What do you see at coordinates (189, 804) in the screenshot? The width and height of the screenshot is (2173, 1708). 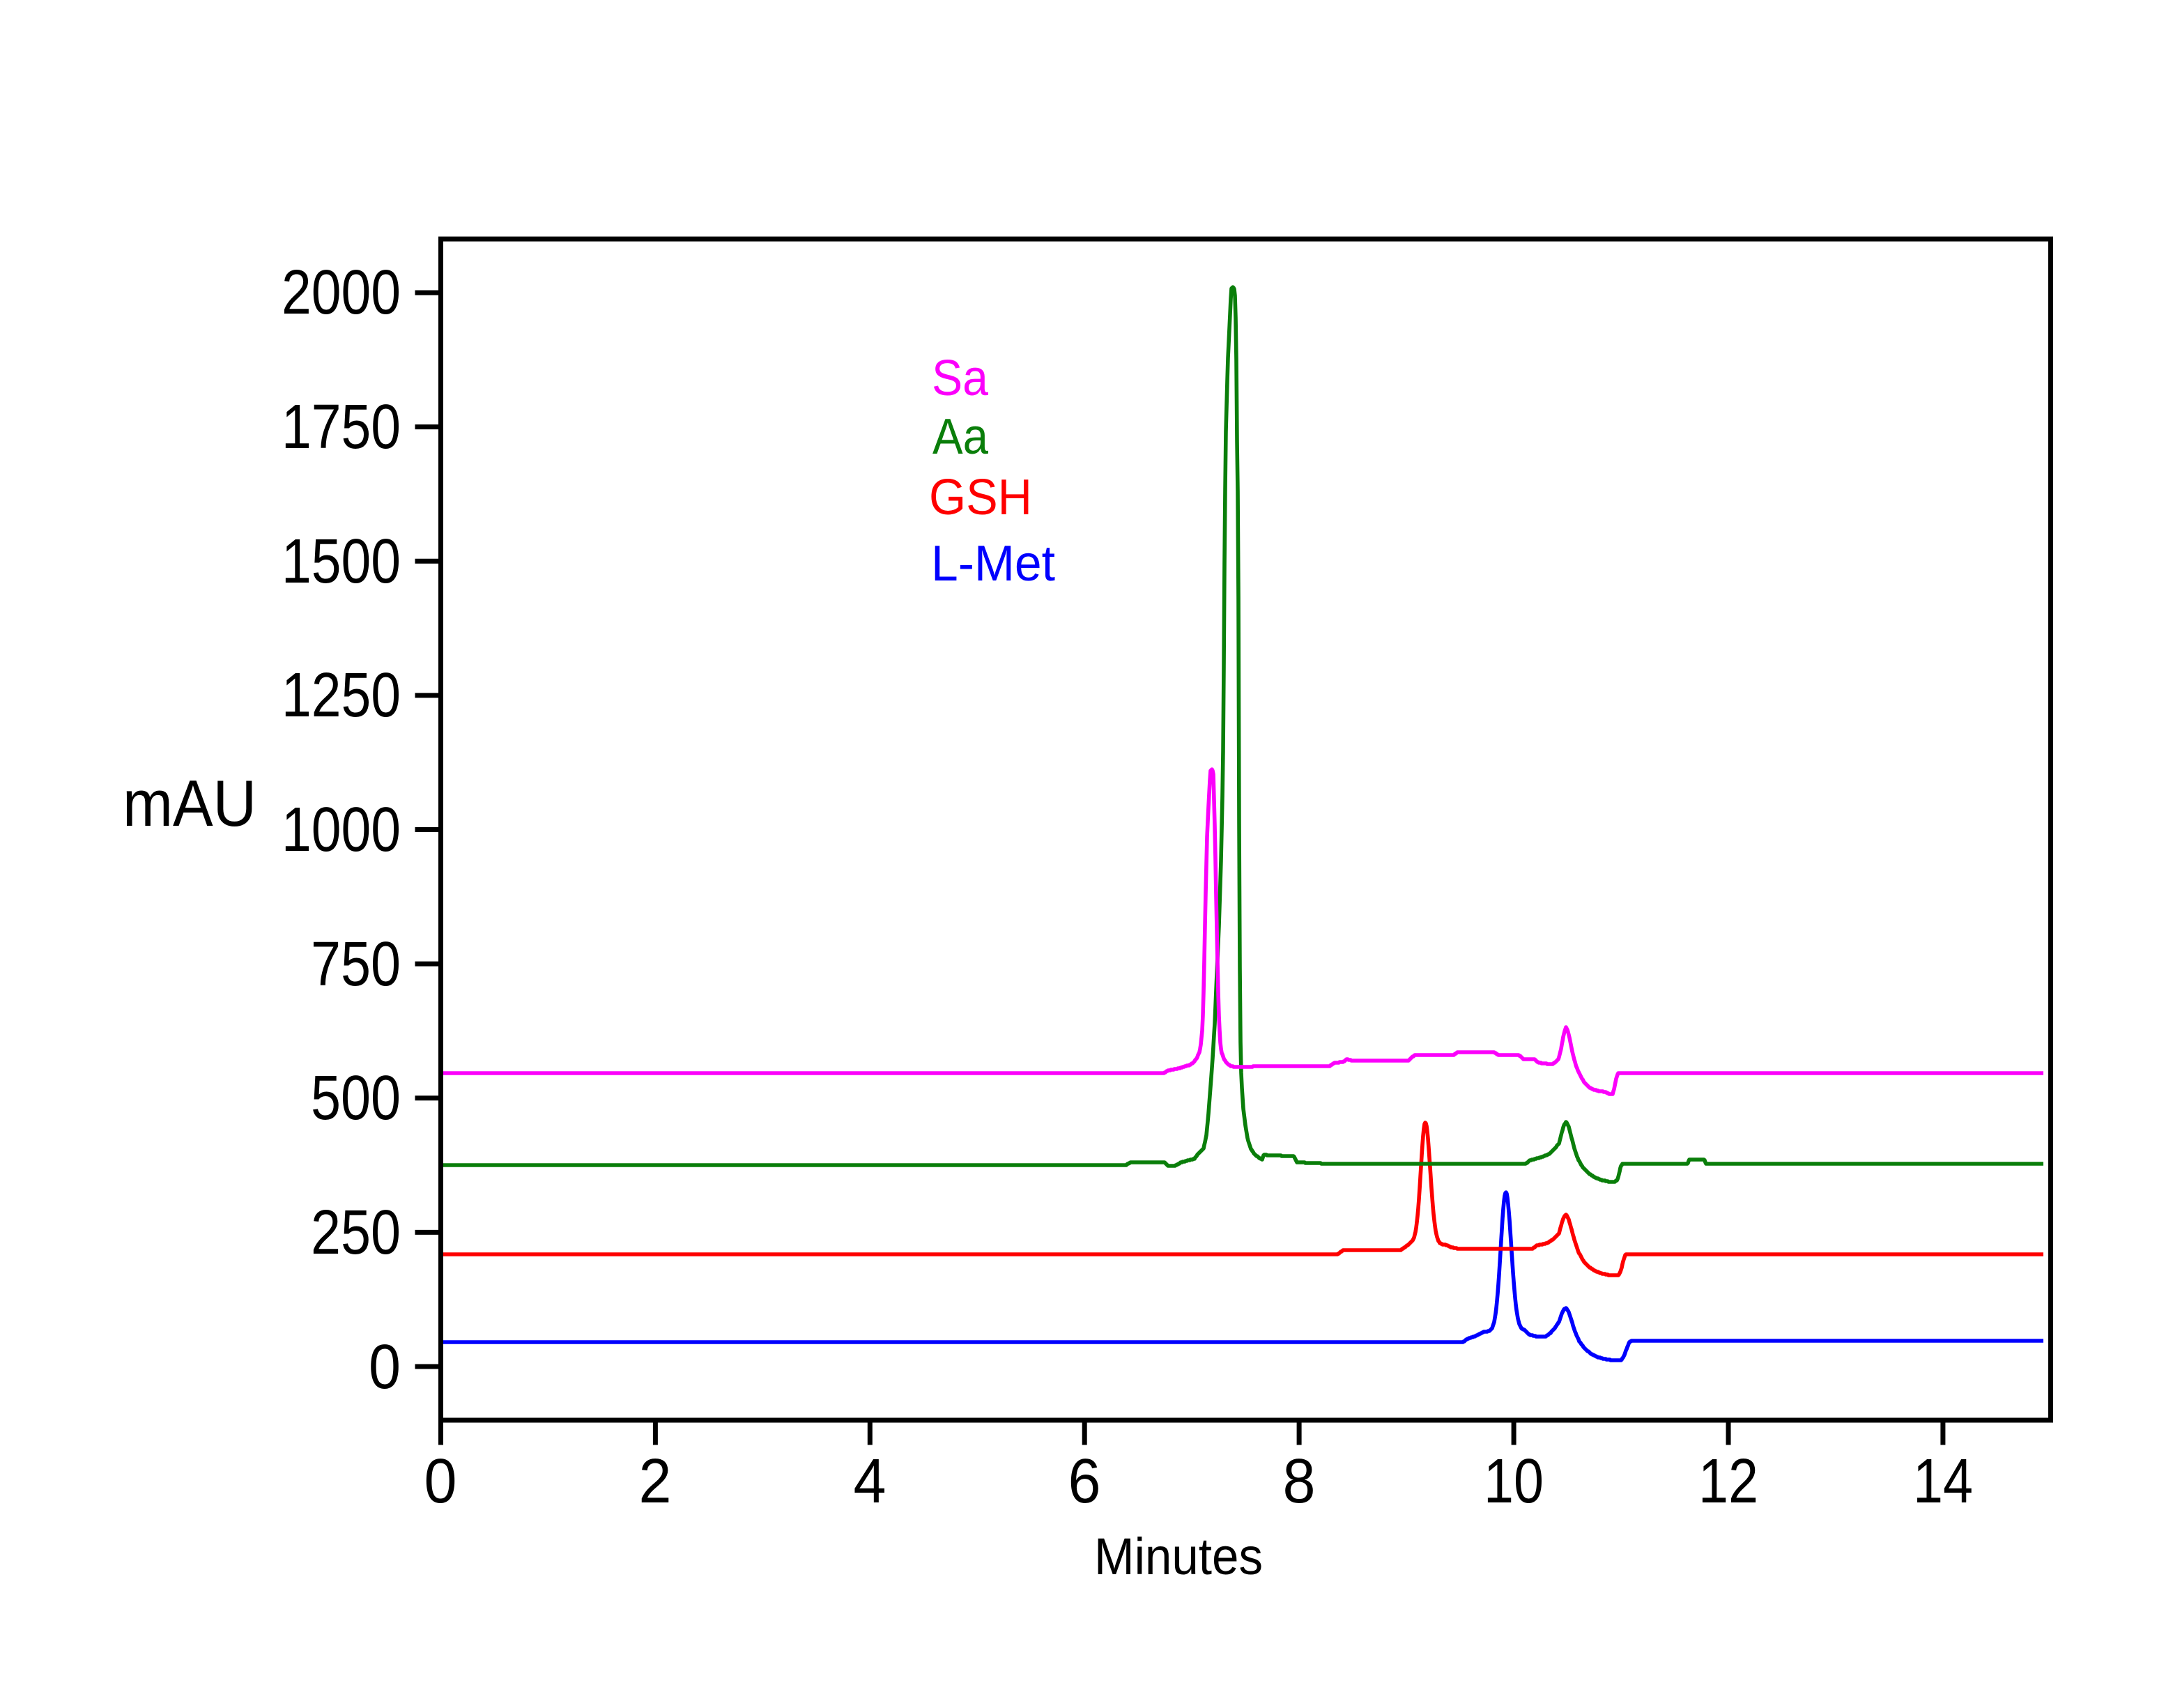 I see `svg-text: mAU` at bounding box center [189, 804].